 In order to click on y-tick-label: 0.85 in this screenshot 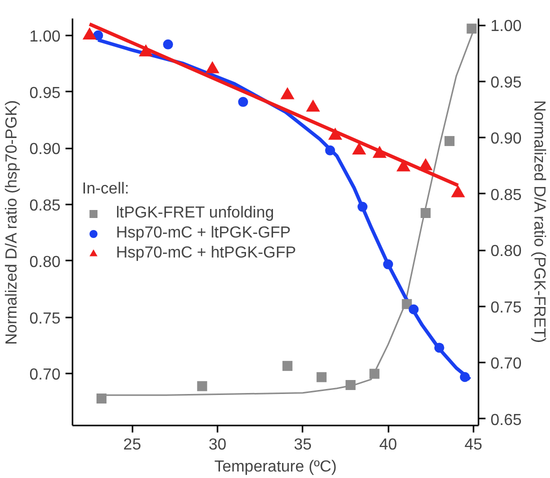, I will do `click(45, 206)`.